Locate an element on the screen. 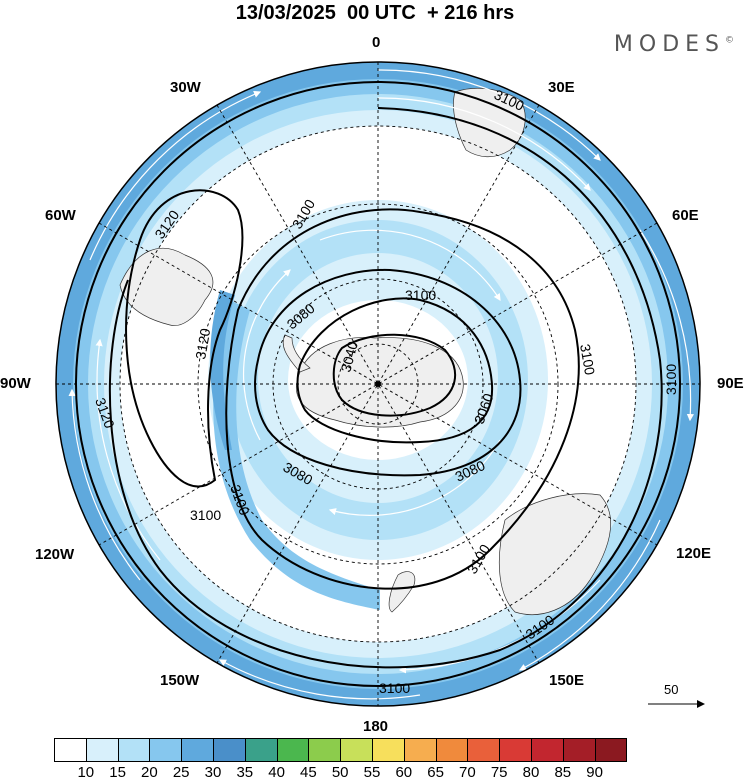  lon-label-120e: 120E is located at coordinates (694, 553).